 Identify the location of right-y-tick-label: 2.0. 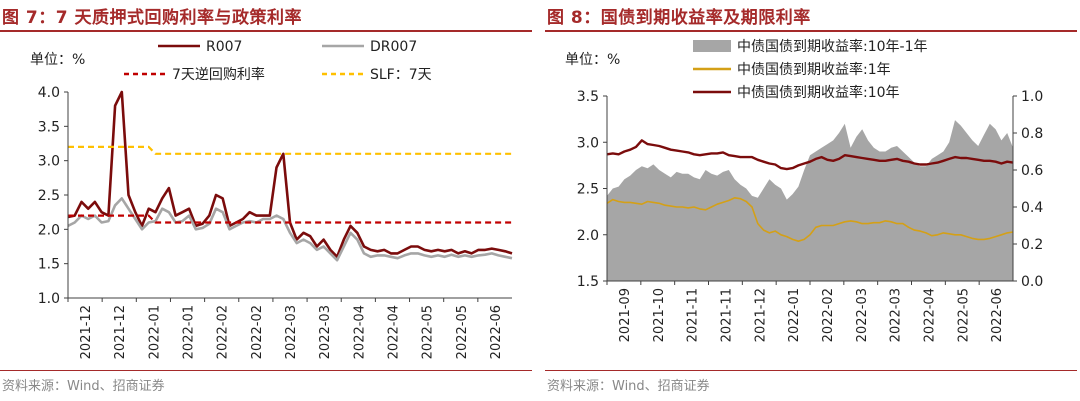
(588, 236).